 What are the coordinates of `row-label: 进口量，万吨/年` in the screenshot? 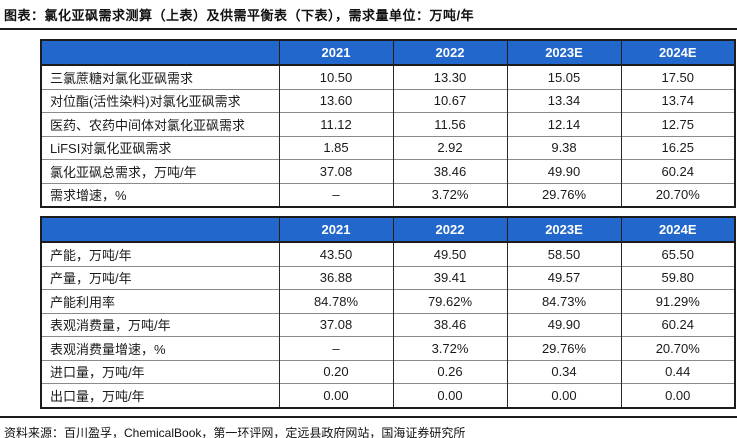 It's located at (160, 371).